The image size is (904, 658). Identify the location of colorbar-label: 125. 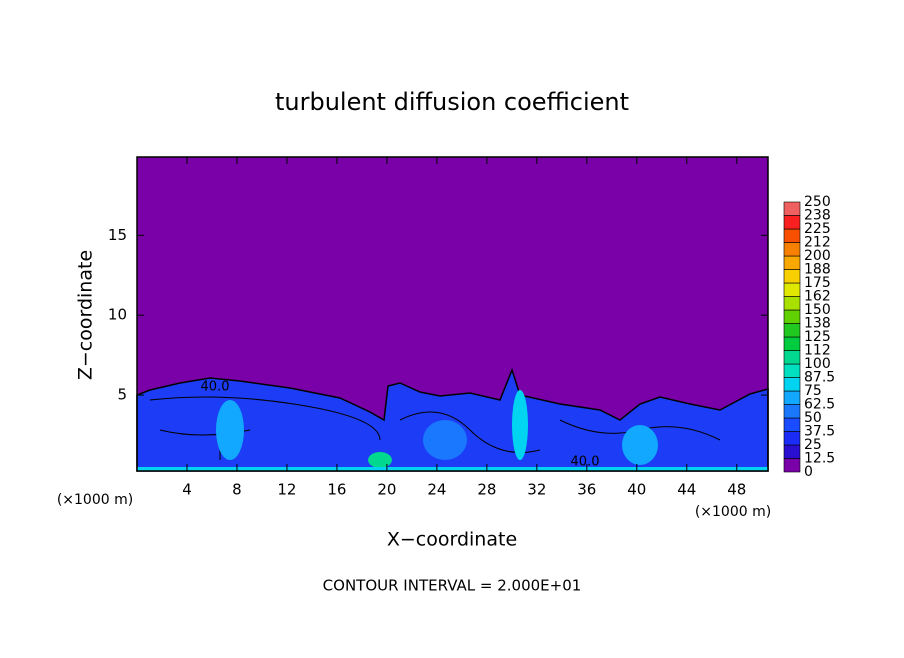
(817, 337).